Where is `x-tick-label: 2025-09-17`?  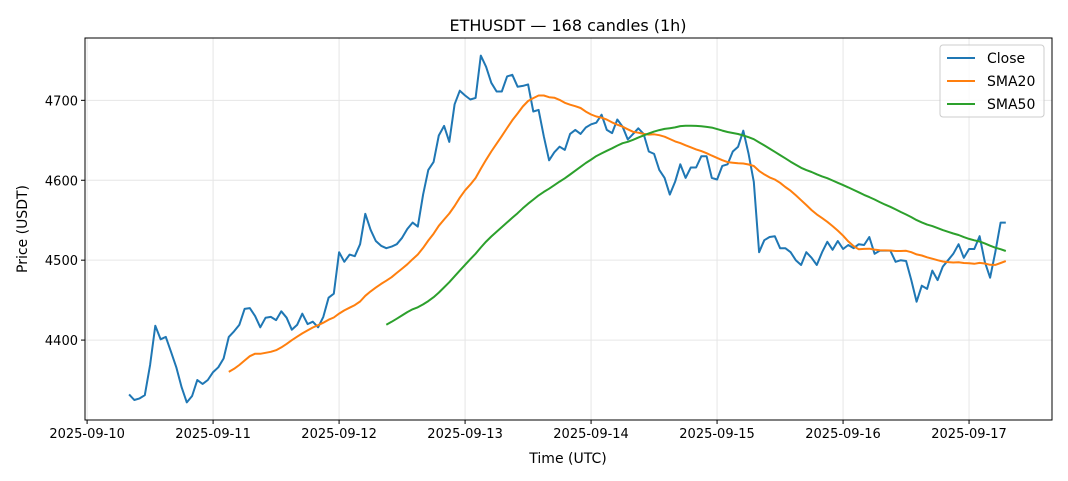 x-tick-label: 2025-09-17 is located at coordinates (969, 434).